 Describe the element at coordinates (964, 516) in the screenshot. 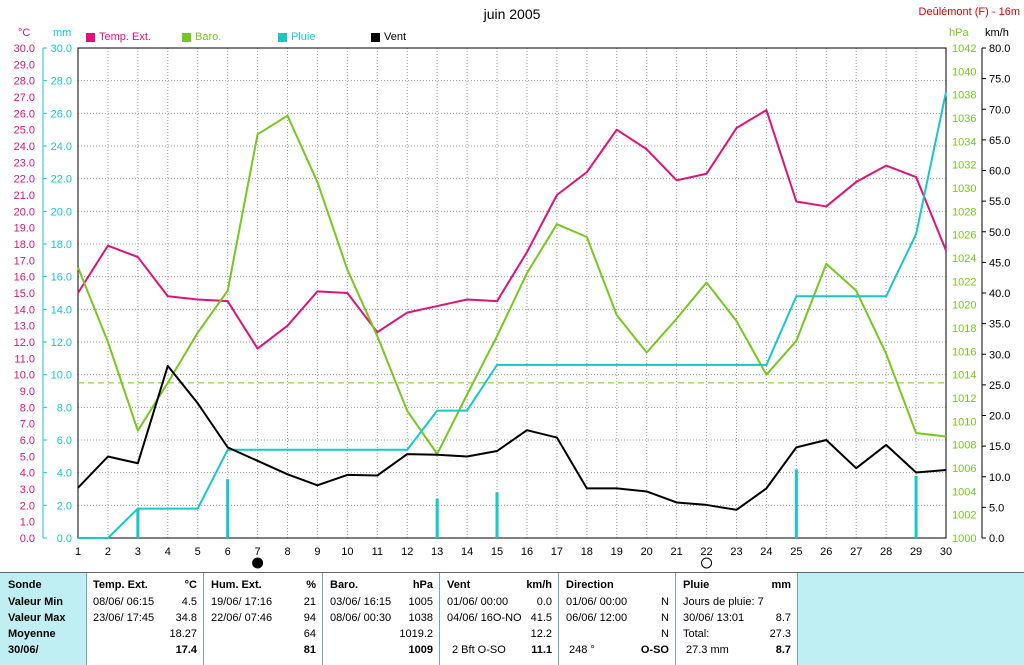

I see `baro-tick-label: 1002` at that location.